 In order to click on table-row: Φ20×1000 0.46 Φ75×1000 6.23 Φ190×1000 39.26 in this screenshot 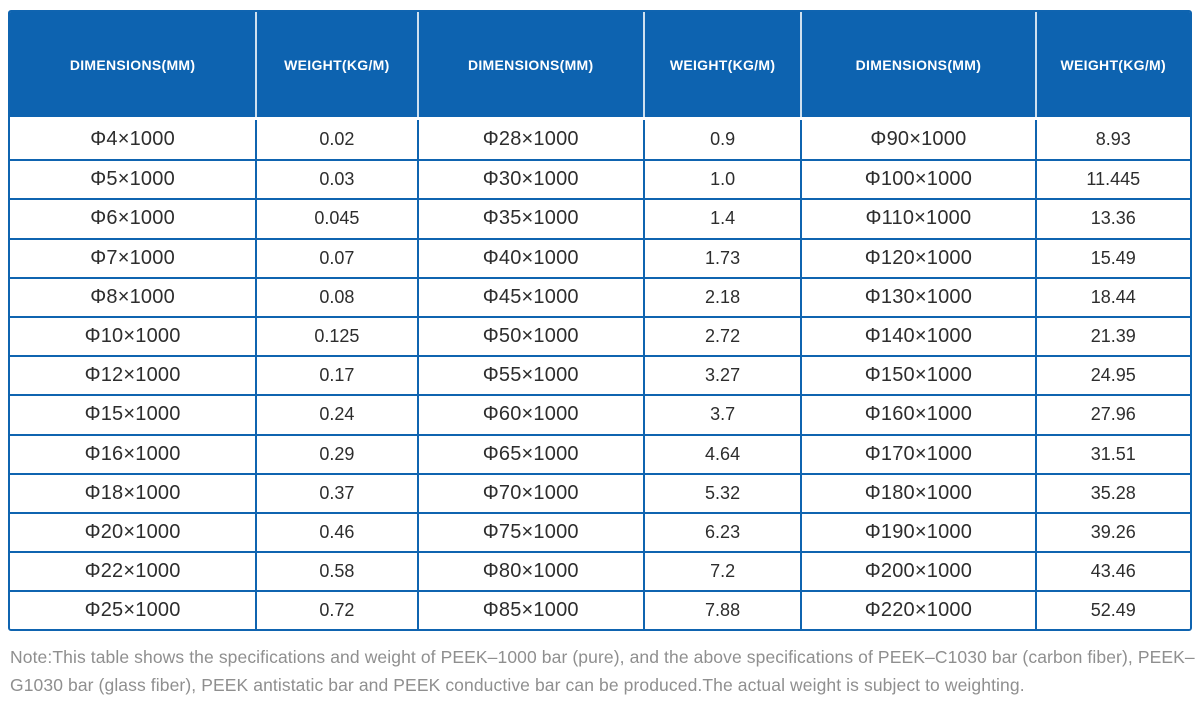, I will do `click(600, 531)`.